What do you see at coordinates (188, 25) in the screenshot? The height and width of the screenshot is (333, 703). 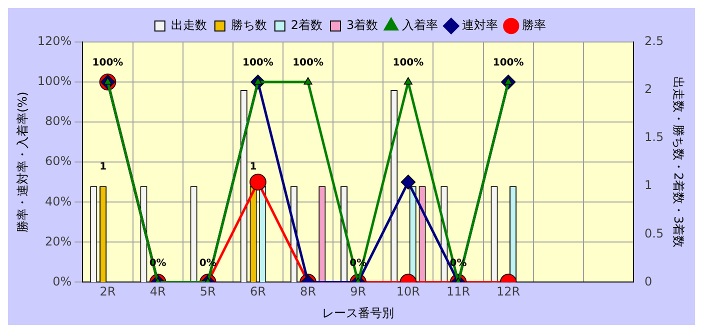 I see `legend-label: 出走数` at bounding box center [188, 25].